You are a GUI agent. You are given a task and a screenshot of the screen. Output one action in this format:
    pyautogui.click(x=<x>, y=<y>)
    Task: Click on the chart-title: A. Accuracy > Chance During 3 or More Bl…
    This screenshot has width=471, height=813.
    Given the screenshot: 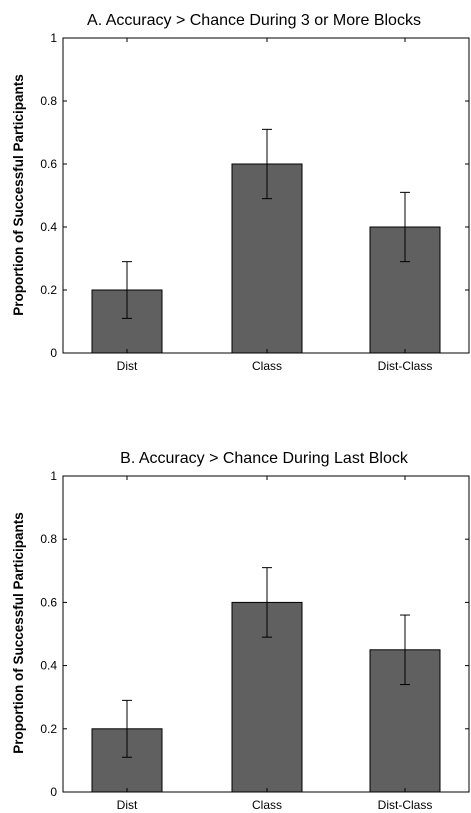 What is the action you would take?
    pyautogui.click(x=254, y=20)
    